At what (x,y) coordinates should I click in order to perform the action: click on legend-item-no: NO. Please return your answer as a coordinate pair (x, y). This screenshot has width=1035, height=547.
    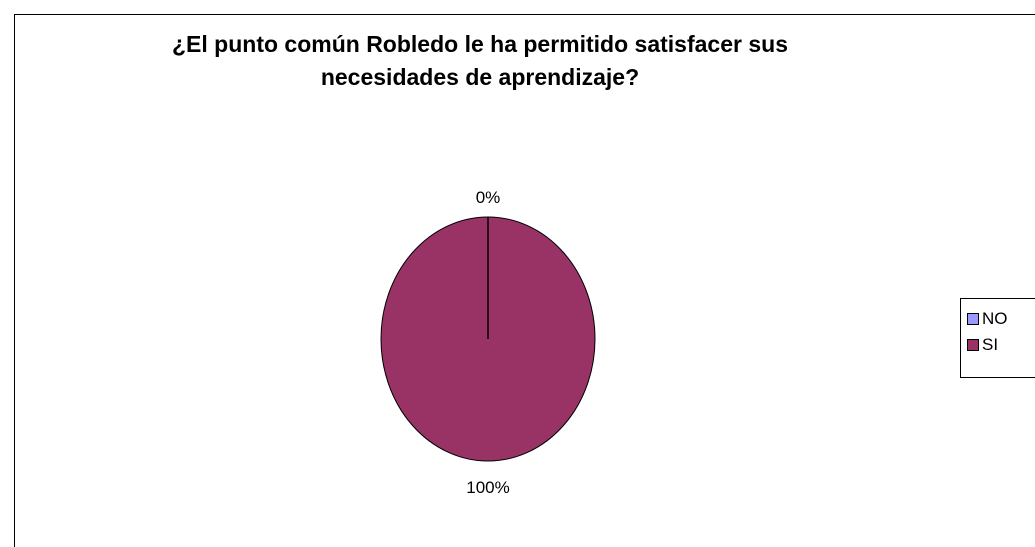
    Looking at the image, I should click on (987, 319).